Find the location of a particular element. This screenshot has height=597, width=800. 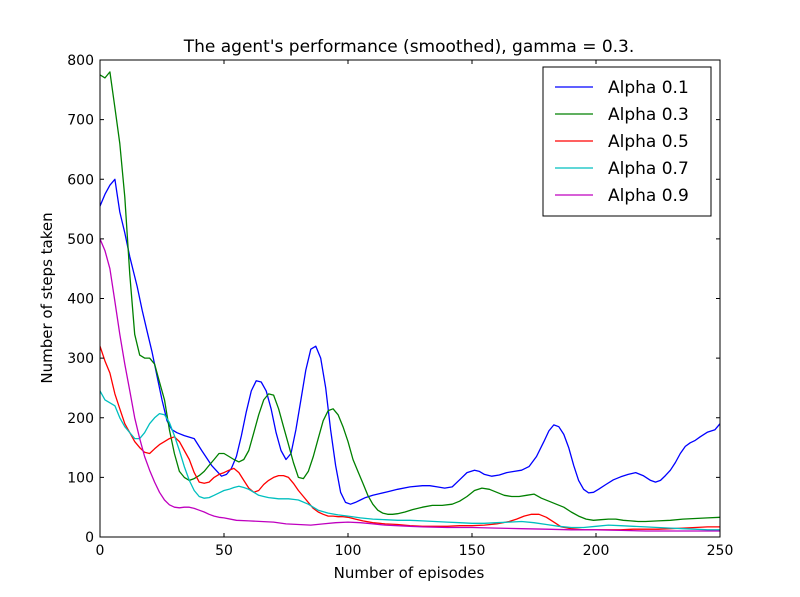

y-tick-label: 600 is located at coordinates (80, 180).